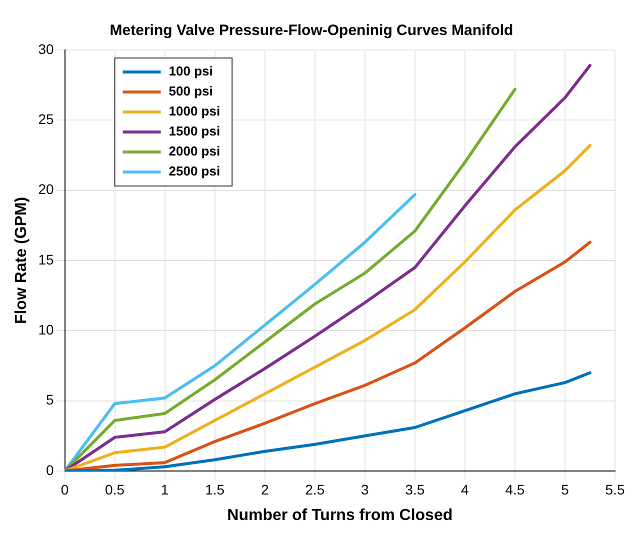  I want to click on y-tick-label: 20, so click(46, 189).